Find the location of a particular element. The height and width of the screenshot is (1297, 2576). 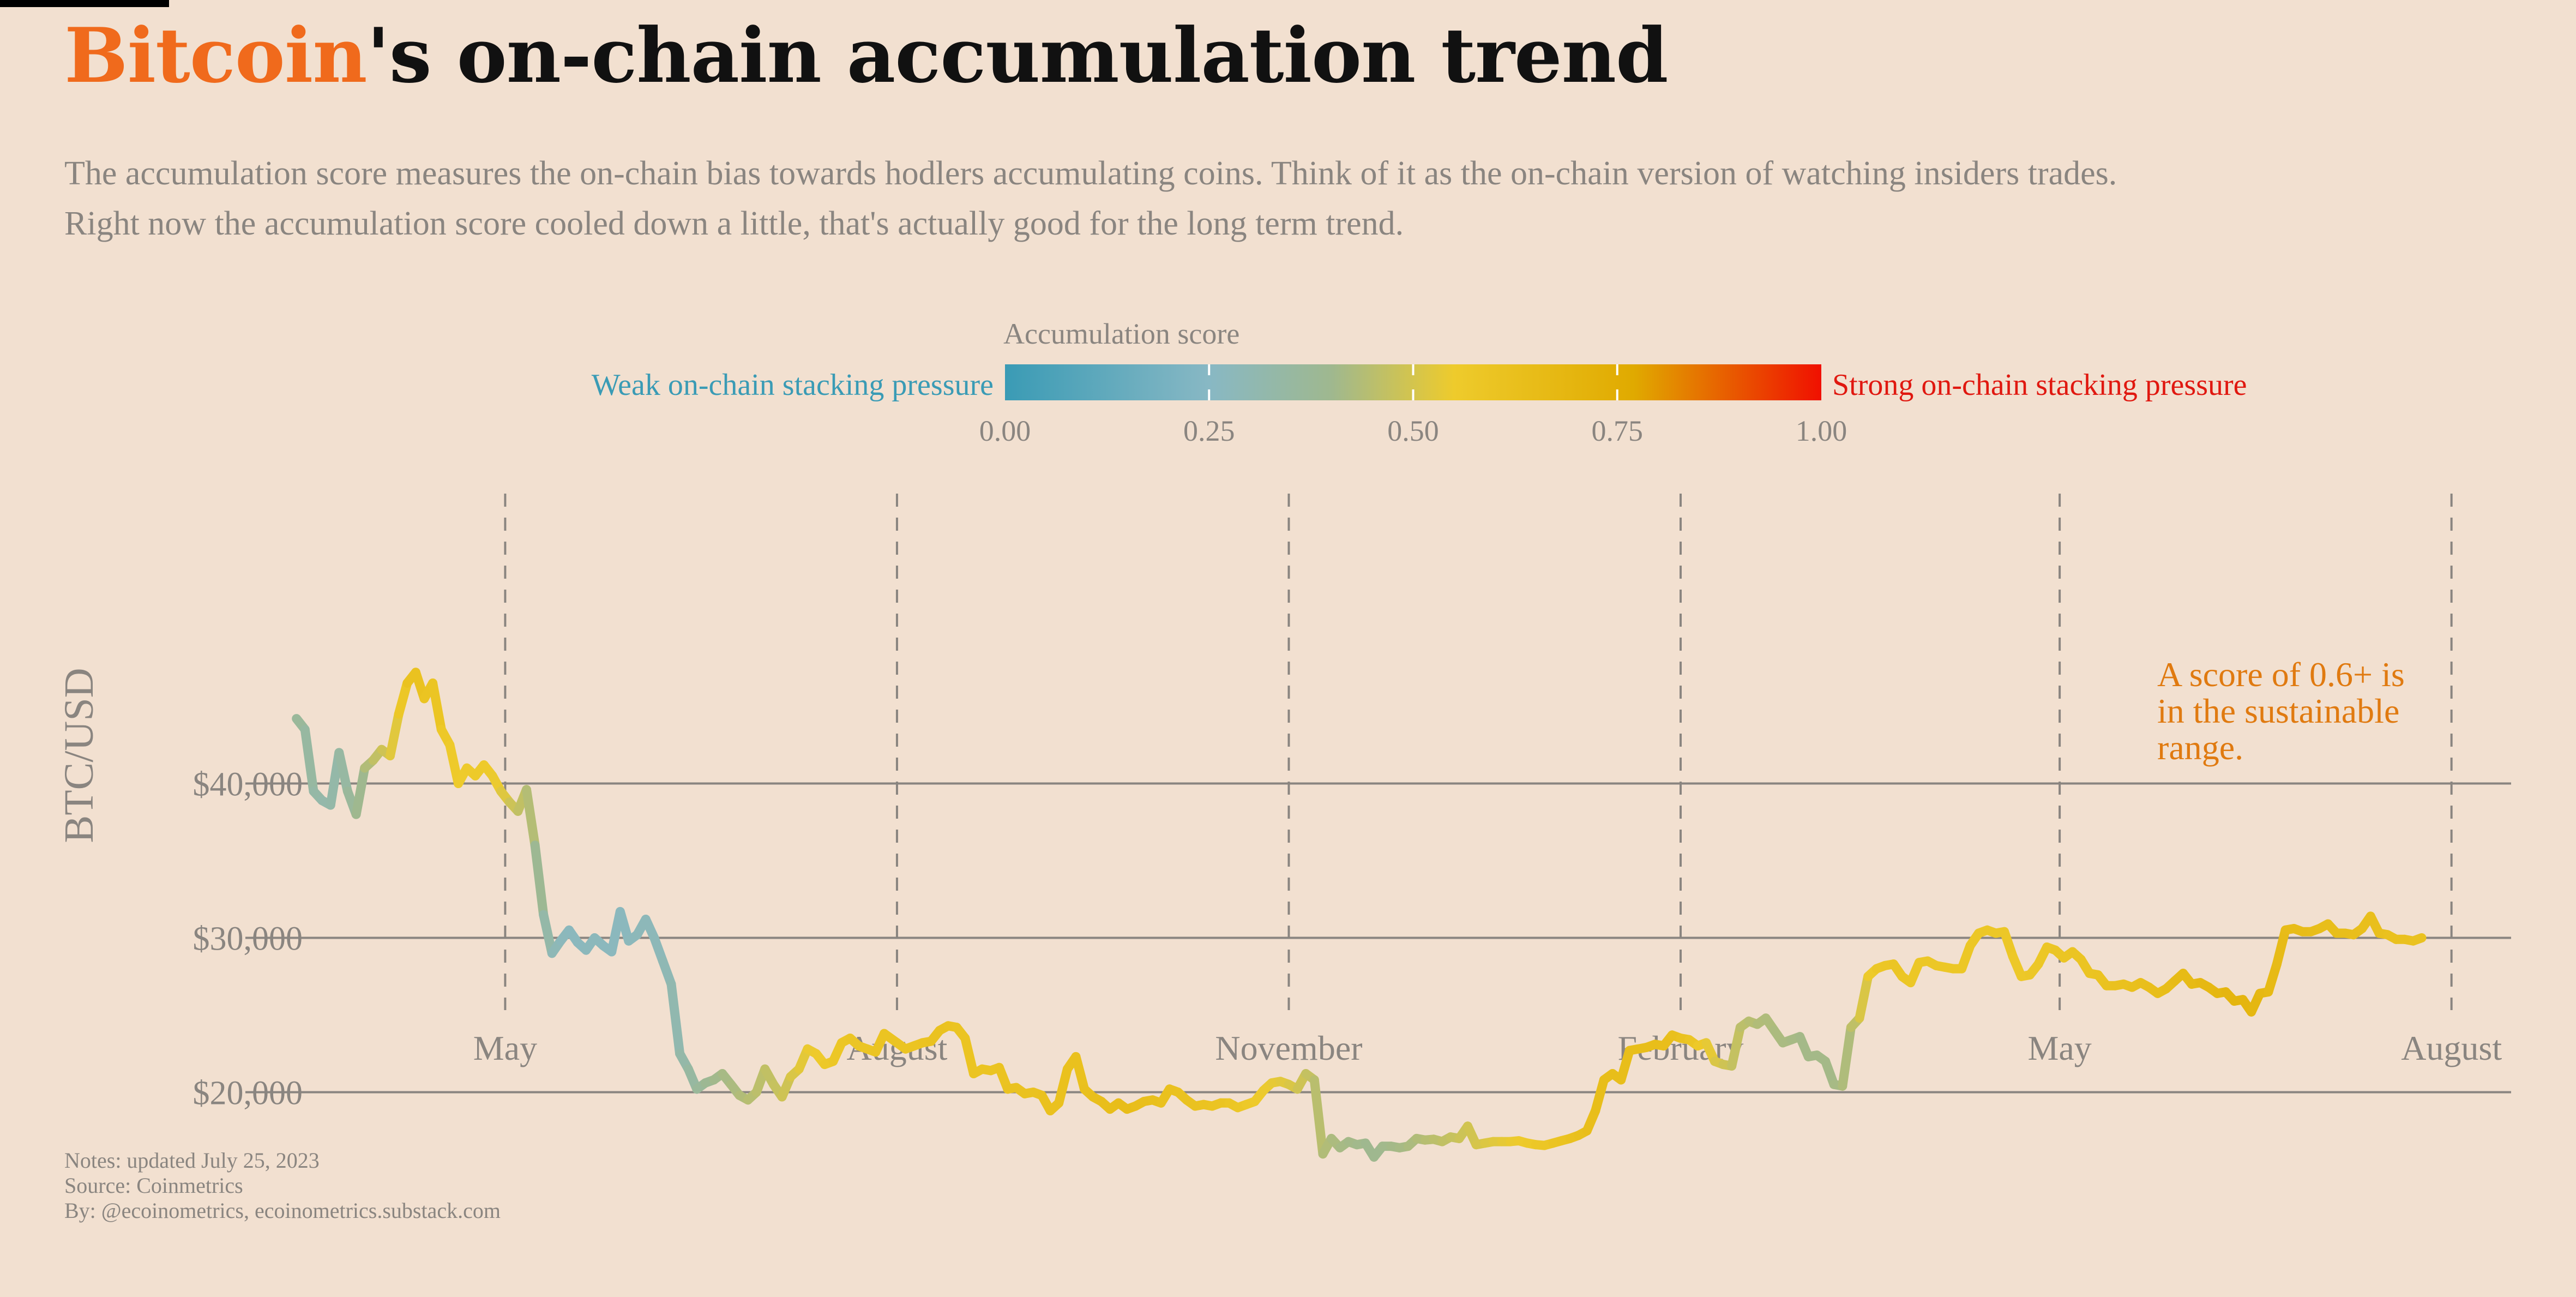

x-tick-label: November is located at coordinates (1288, 1048).